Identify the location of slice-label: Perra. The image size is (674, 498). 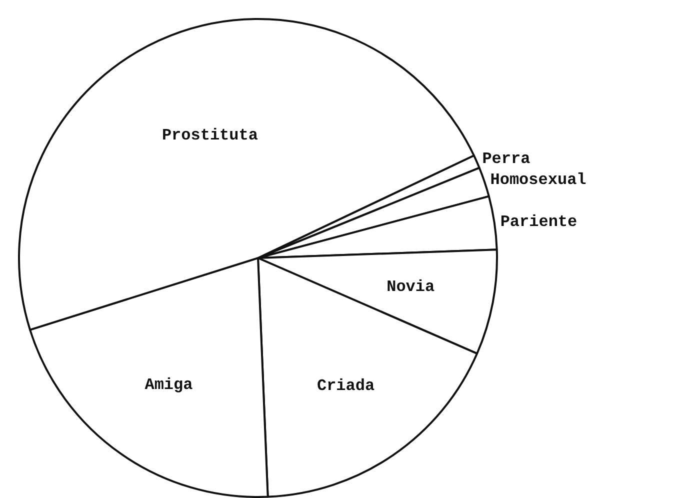
(506, 159).